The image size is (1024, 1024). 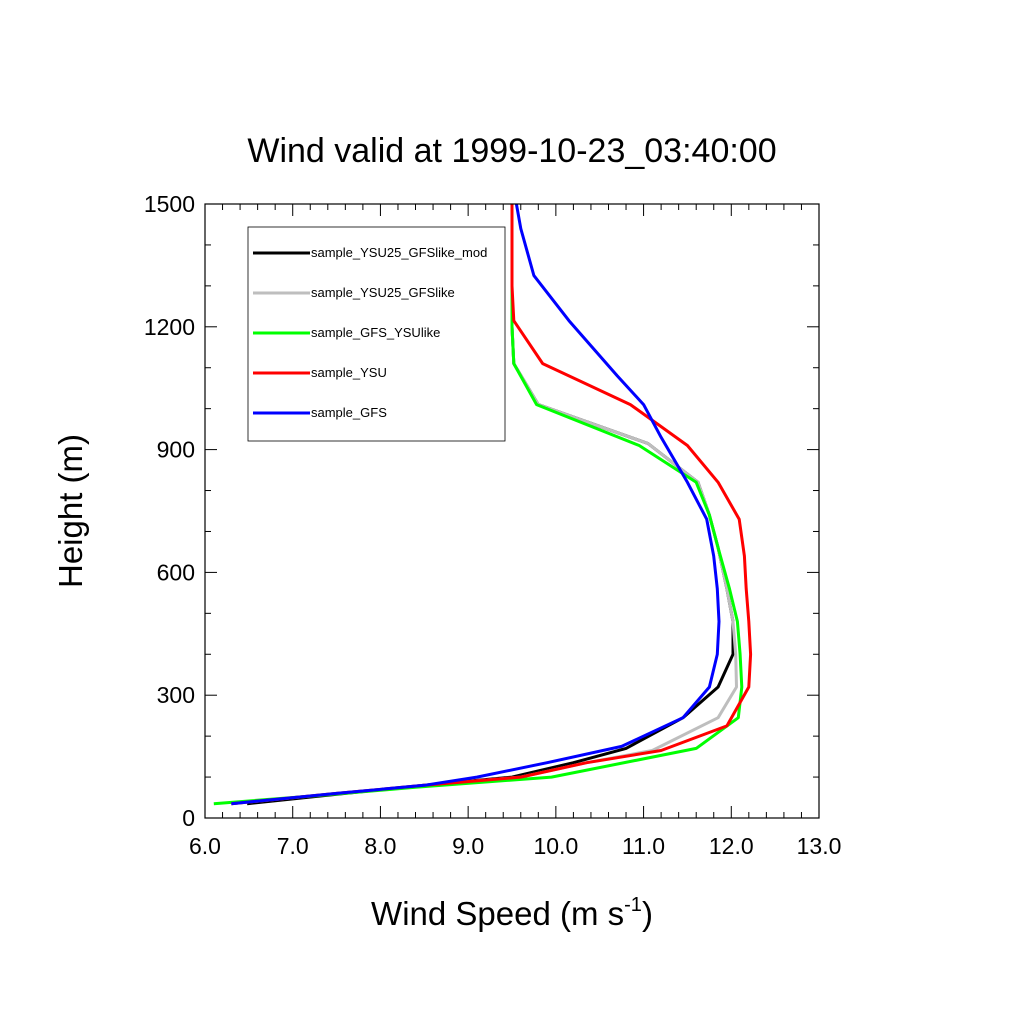 What do you see at coordinates (176, 450) in the screenshot?
I see `y-tick-label: 900` at bounding box center [176, 450].